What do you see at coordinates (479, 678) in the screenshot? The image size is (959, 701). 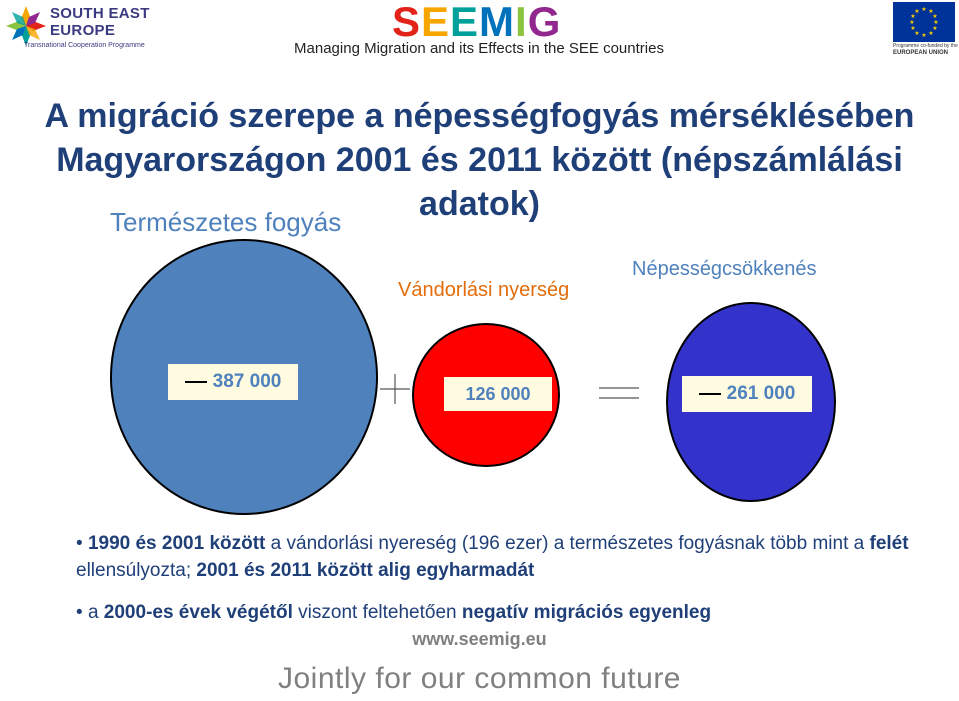 I see `footer-slogan: Jointly for our common future` at bounding box center [479, 678].